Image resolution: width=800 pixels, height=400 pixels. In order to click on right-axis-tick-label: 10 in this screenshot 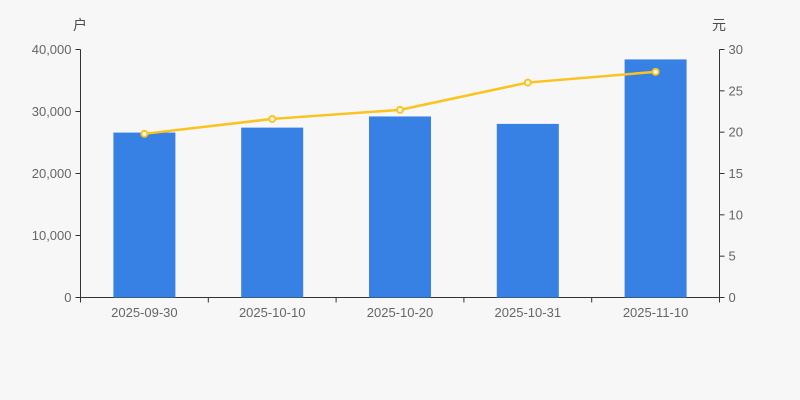, I will do `click(736, 214)`.